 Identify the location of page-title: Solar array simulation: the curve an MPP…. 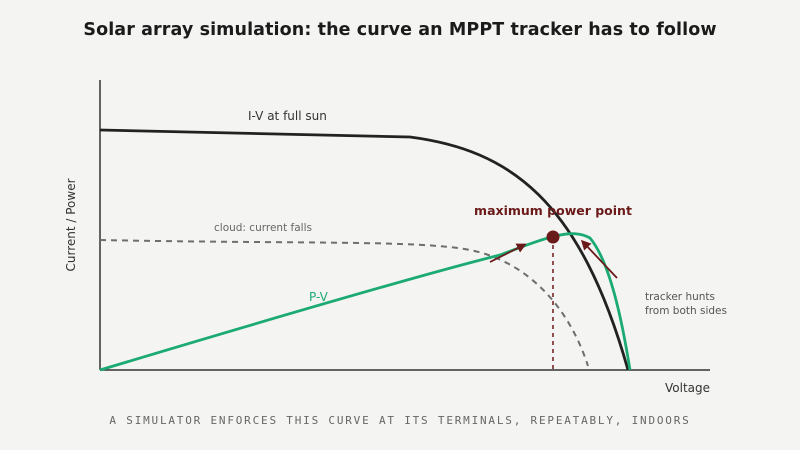
(400, 30).